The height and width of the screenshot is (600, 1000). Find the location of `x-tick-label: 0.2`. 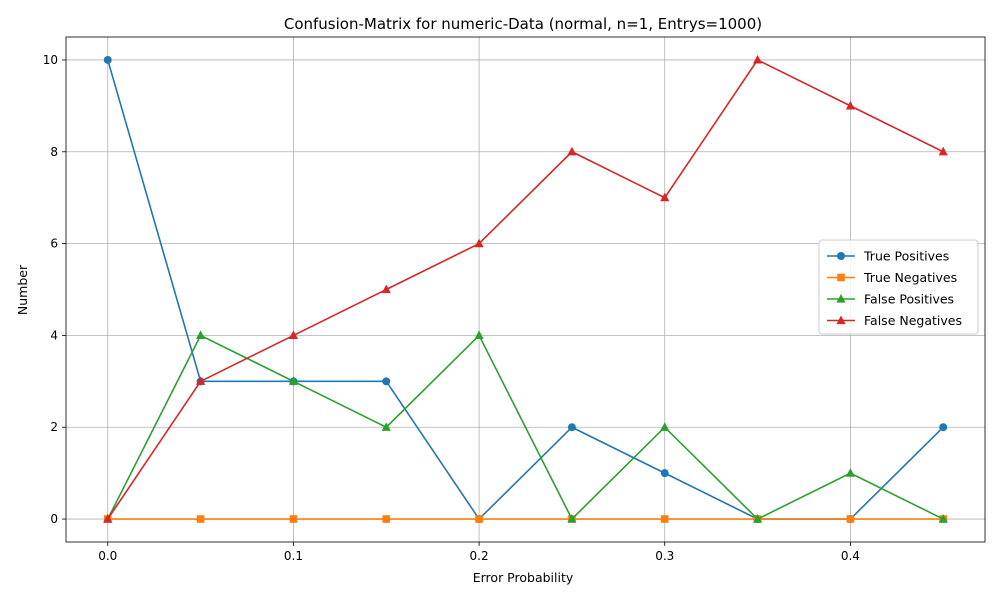

x-tick-label: 0.2 is located at coordinates (479, 556).